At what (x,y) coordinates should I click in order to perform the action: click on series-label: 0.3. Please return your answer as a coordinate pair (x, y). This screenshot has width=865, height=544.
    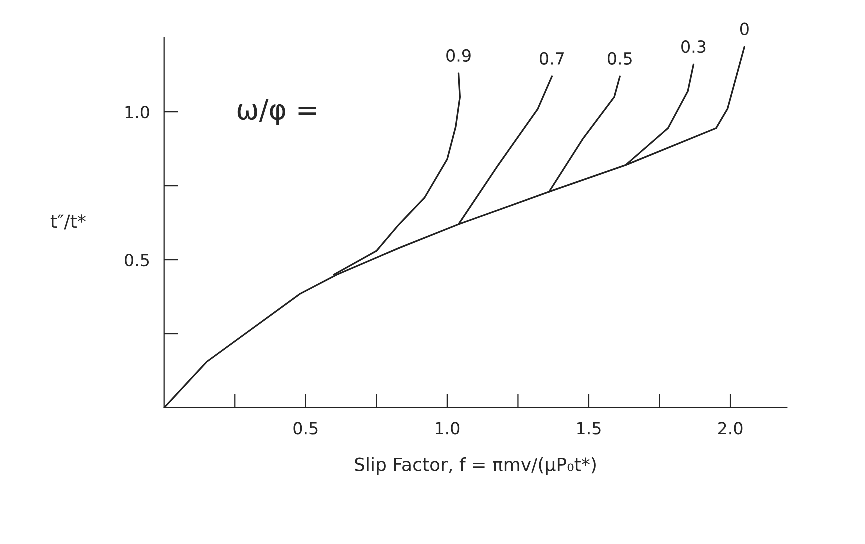
    Looking at the image, I should click on (694, 47).